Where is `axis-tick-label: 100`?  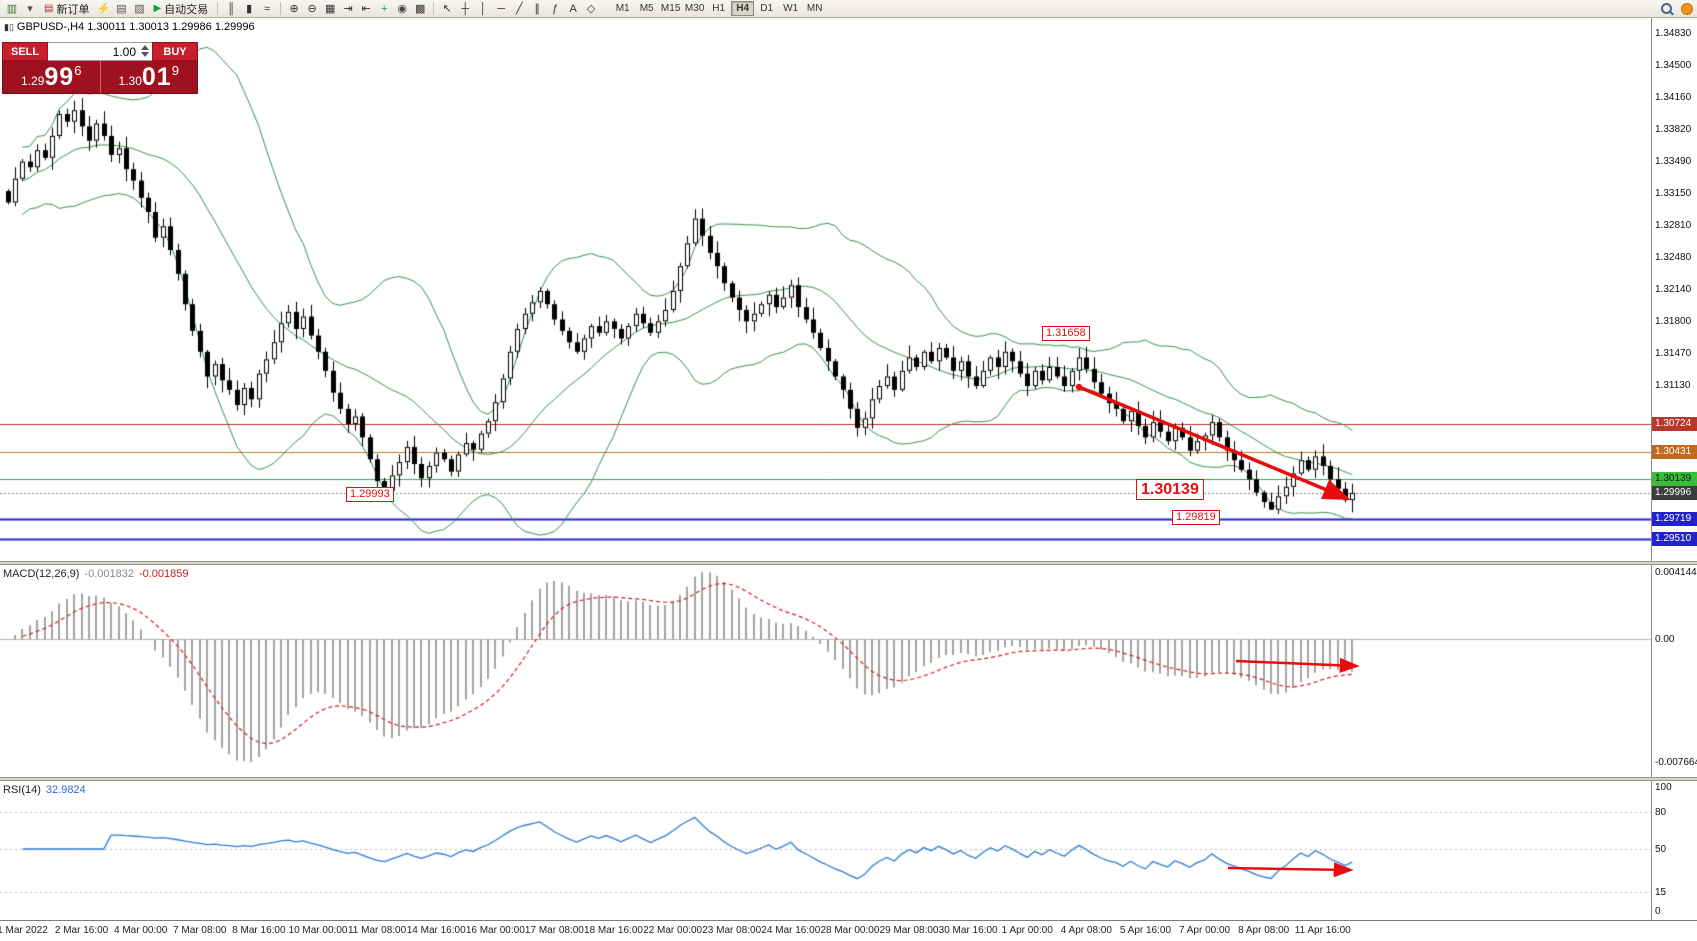 axis-tick-label: 100 is located at coordinates (1663, 787).